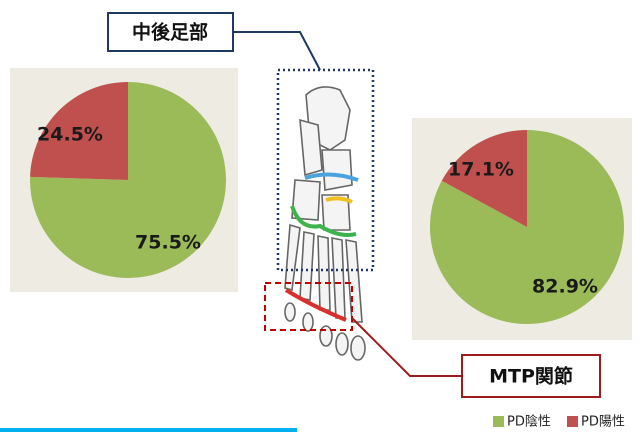 The image size is (643, 436). Describe the element at coordinates (148, 430) in the screenshot. I see `accent-line` at that location.